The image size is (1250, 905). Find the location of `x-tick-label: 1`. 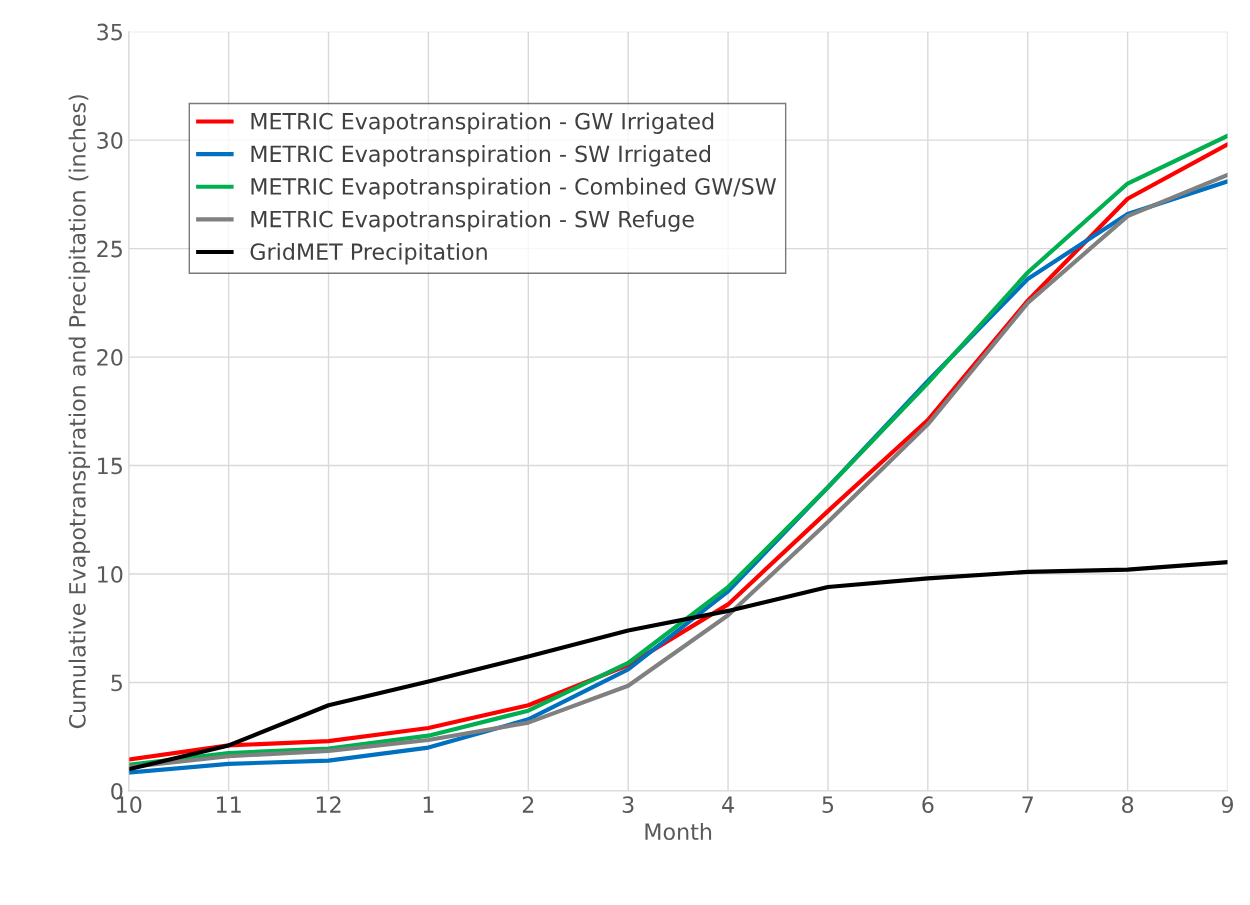

x-tick-label: 1 is located at coordinates (428, 804).